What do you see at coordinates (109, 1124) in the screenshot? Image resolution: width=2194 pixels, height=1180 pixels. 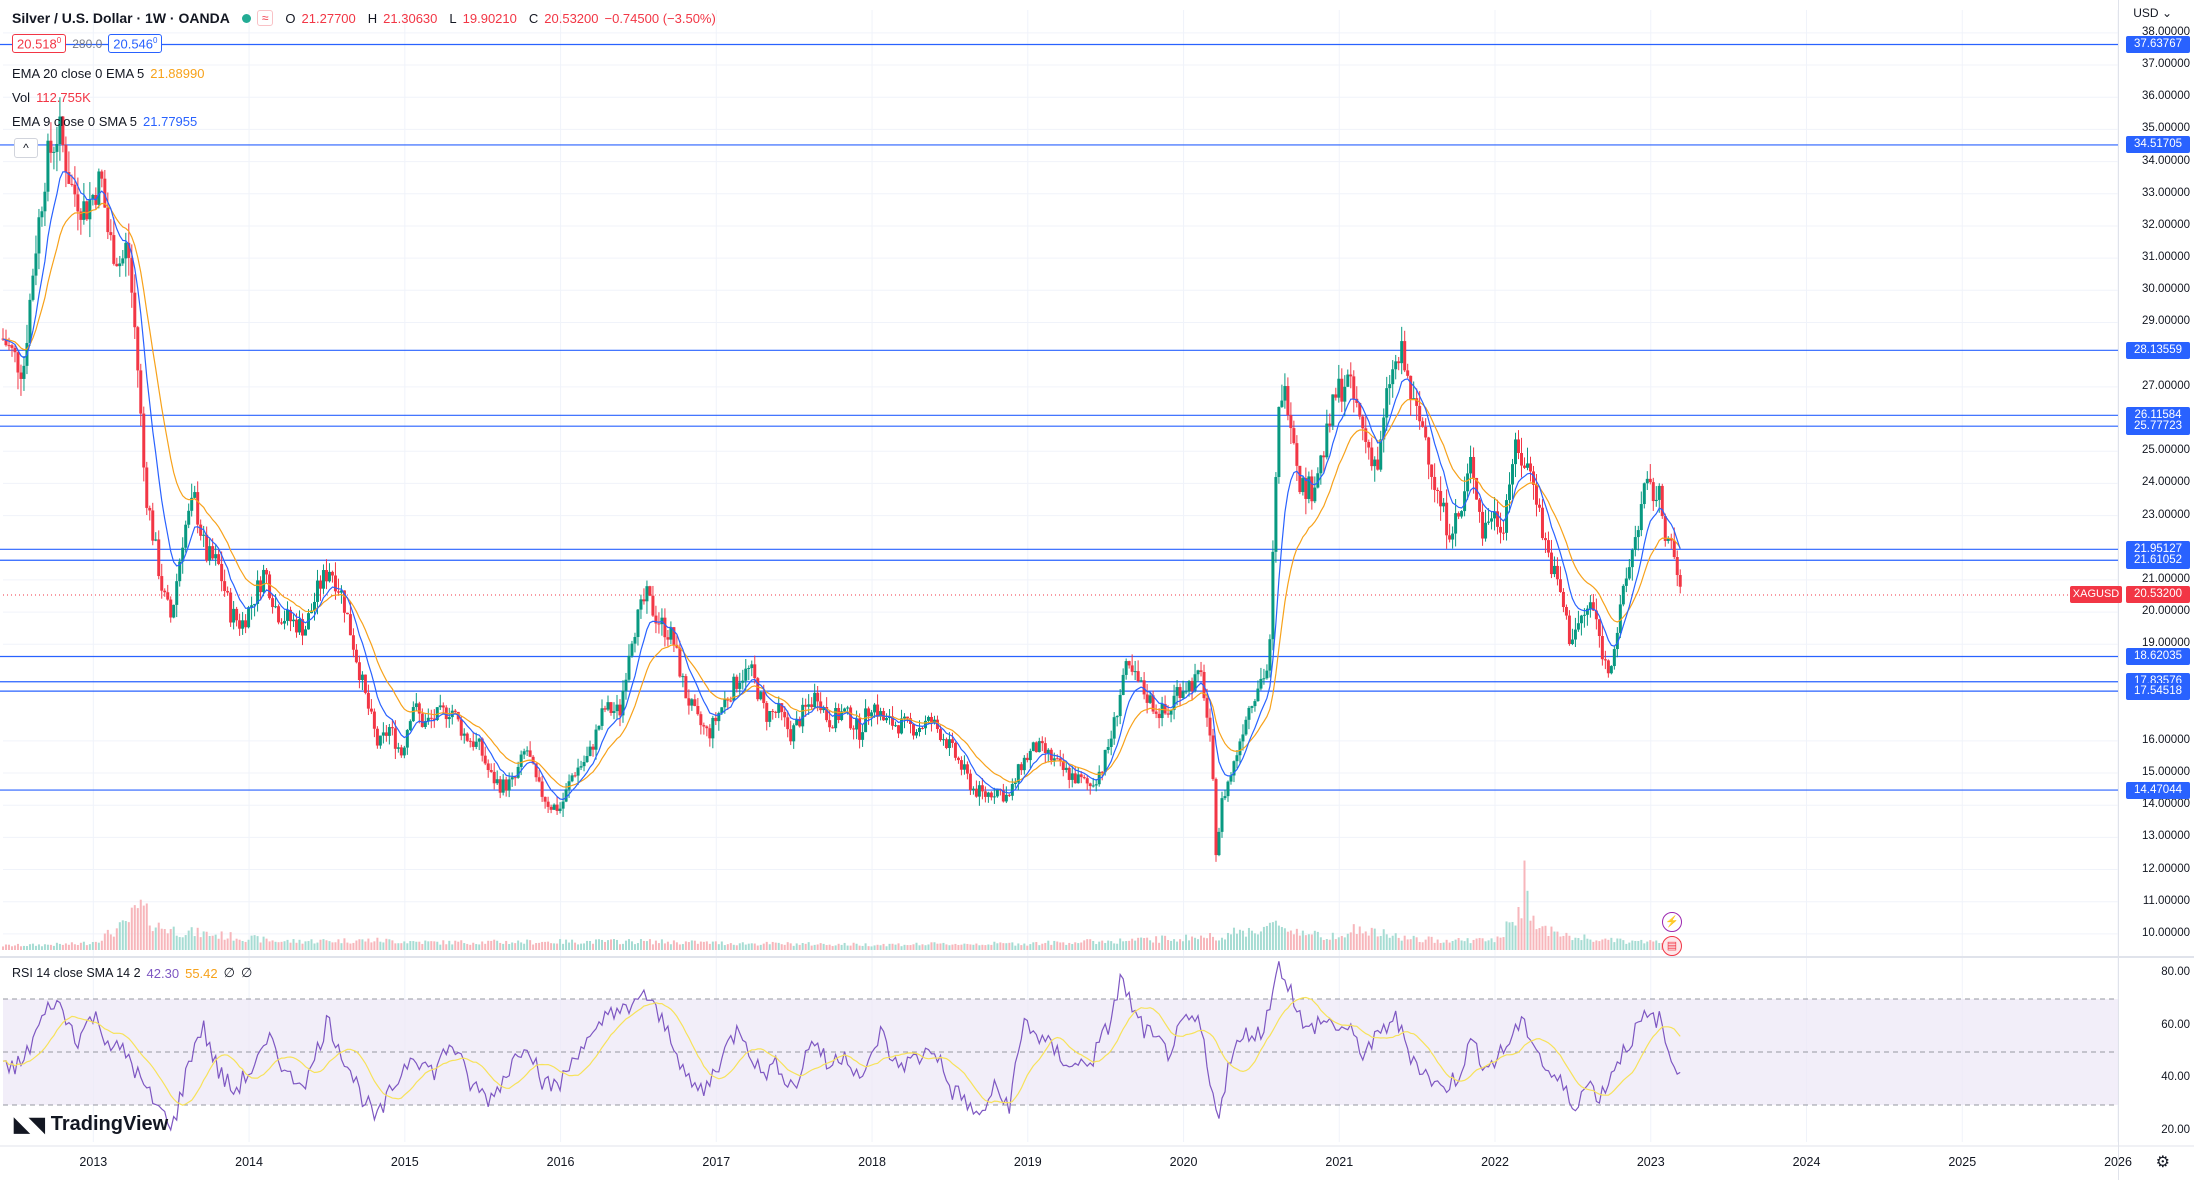 I see `brand-name: TradingView` at bounding box center [109, 1124].